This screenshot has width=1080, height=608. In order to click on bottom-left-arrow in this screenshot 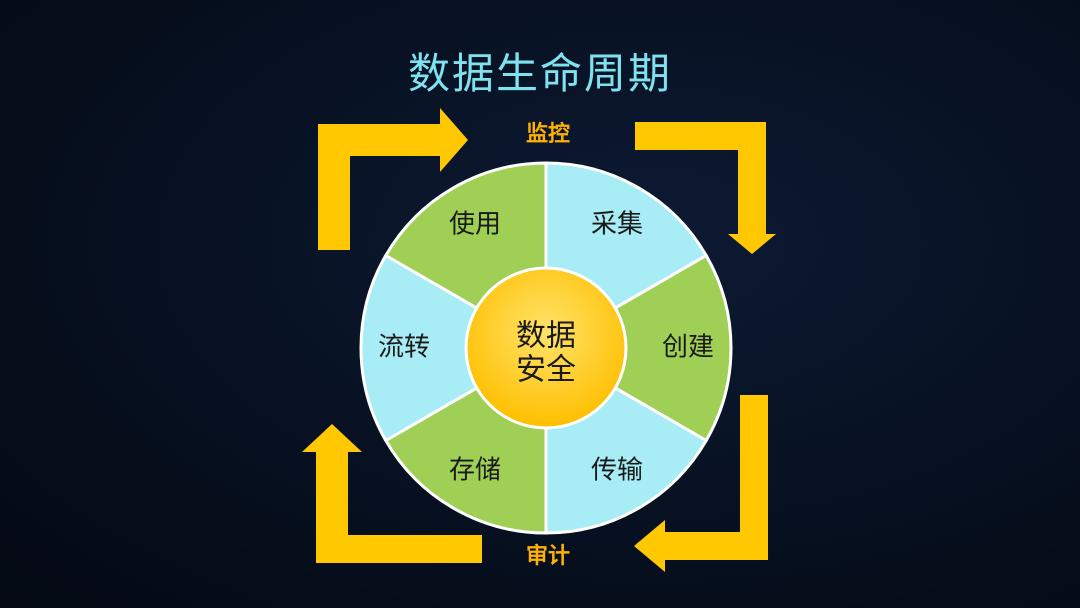, I will do `click(392, 493)`.